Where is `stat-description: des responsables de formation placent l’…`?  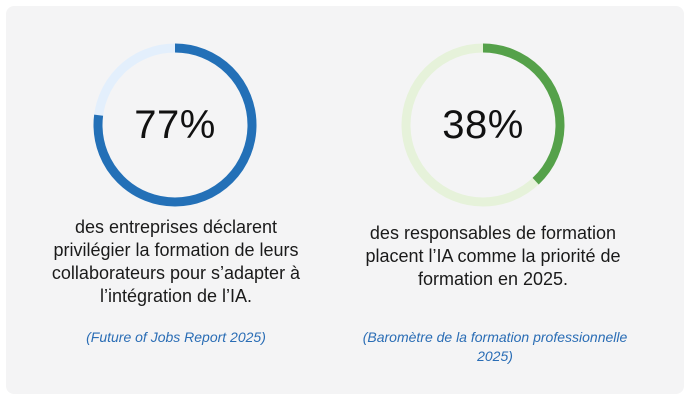 stat-description: des responsables de formation placent l’… is located at coordinates (493, 256).